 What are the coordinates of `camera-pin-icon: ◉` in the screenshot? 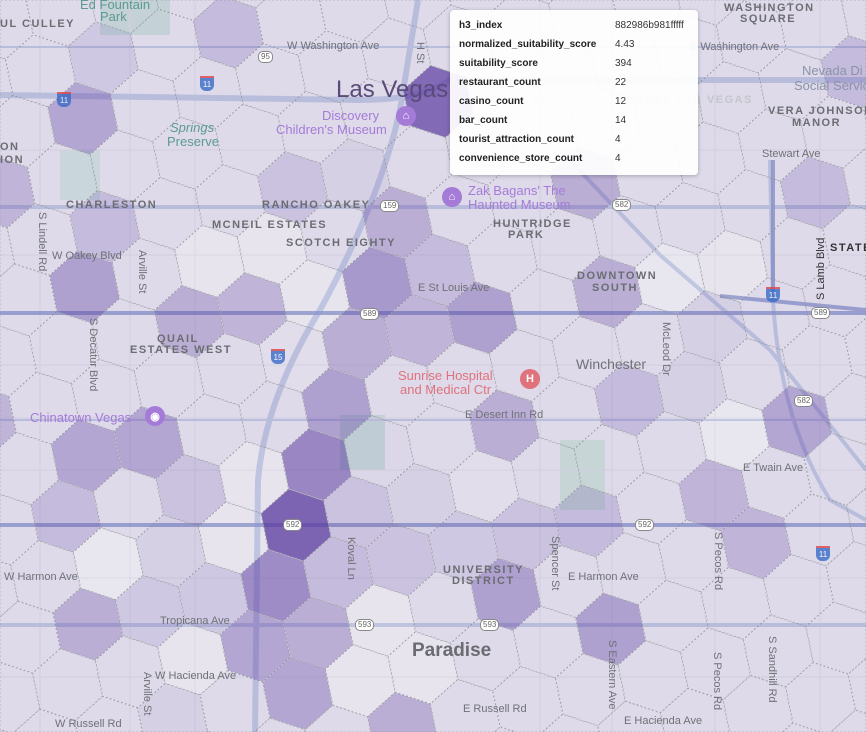 It's located at (155, 416).